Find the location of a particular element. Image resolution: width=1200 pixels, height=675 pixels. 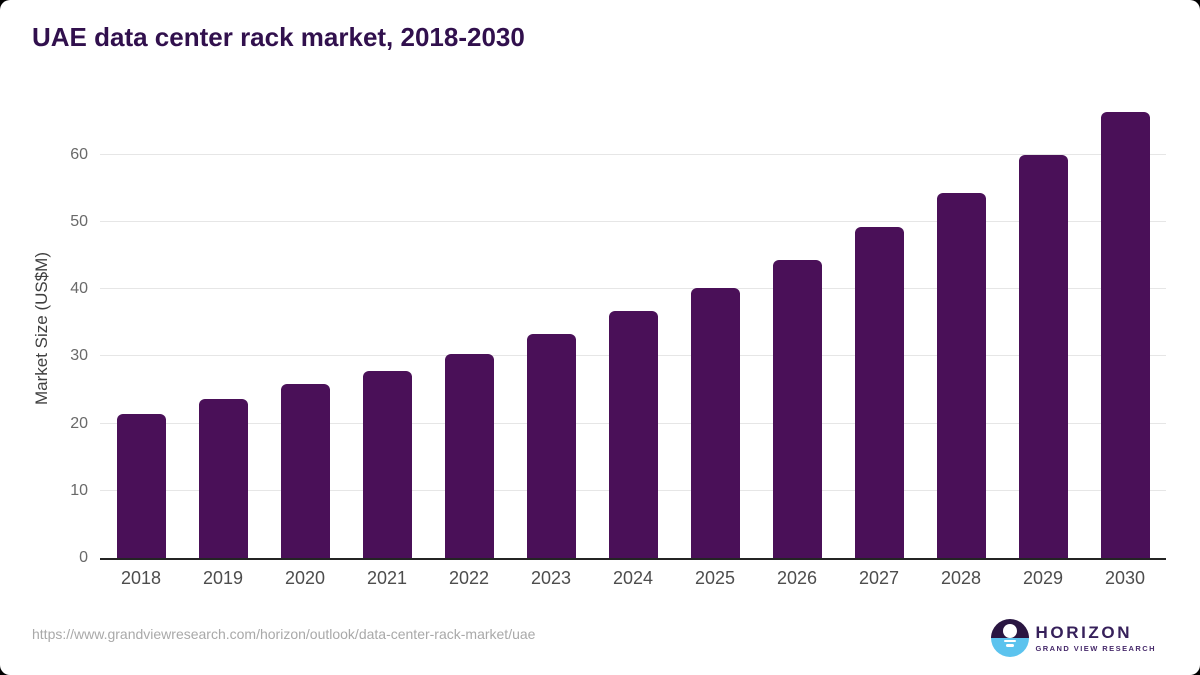

x-tick-label-2024: 2024 is located at coordinates (633, 578).